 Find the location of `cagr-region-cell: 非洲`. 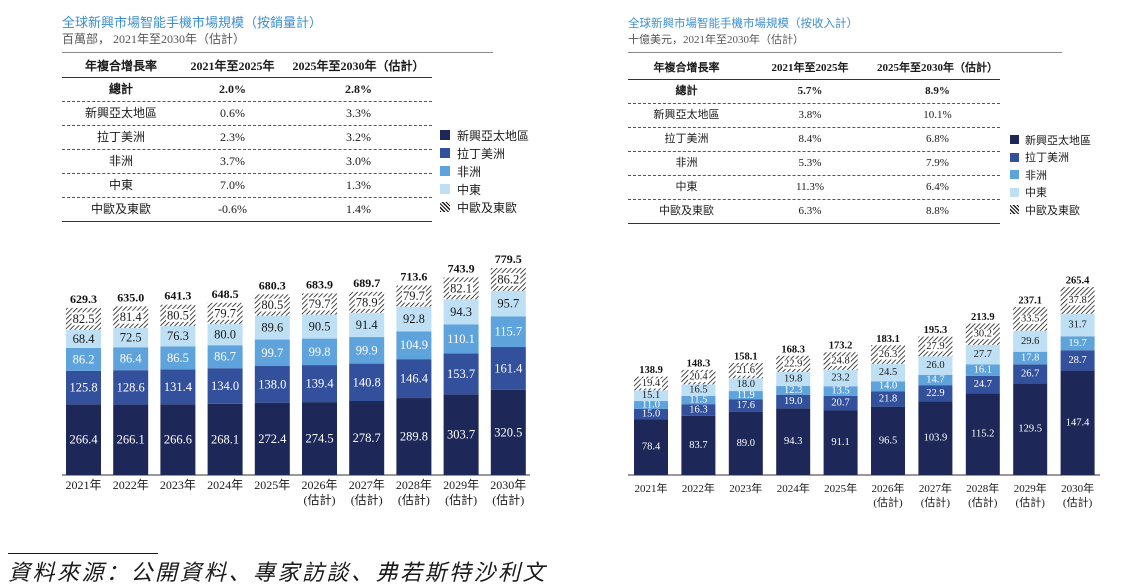

cagr-region-cell: 非洲 is located at coordinates (686, 163).